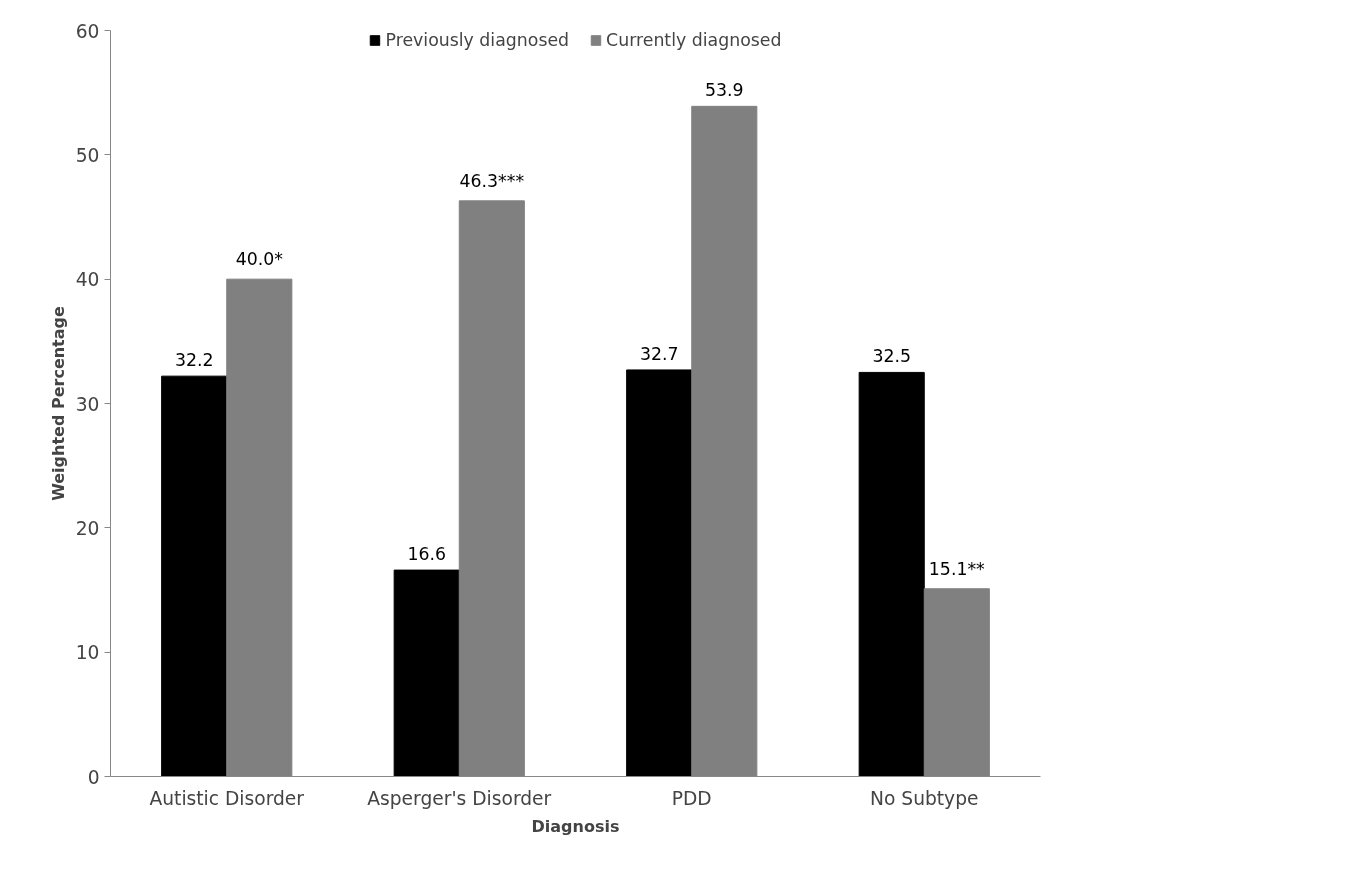 The image size is (1352, 878). Describe the element at coordinates (575, 826) in the screenshot. I see `x-axis-title: Diagnosis` at that location.